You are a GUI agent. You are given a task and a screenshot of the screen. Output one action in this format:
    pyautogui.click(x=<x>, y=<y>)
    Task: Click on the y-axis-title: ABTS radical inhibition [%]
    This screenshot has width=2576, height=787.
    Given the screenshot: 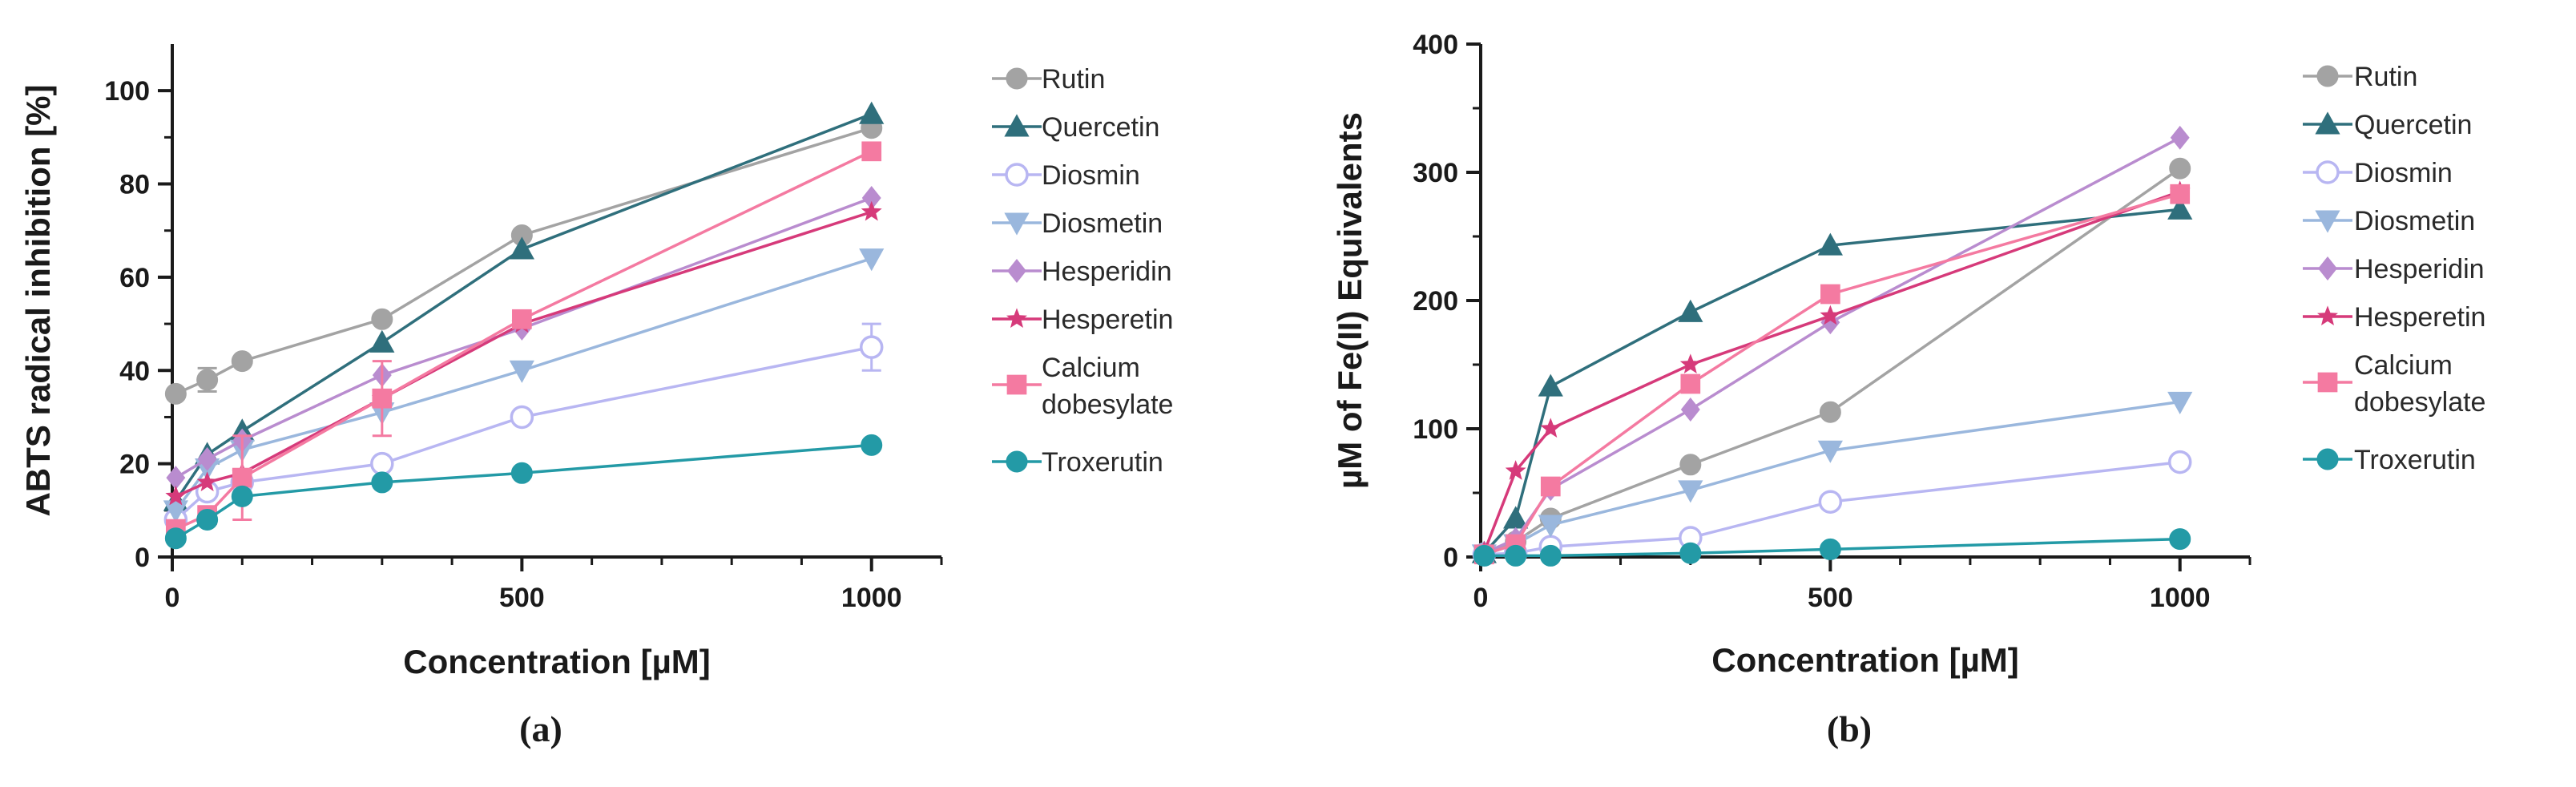 What is the action you would take?
    pyautogui.click(x=38, y=300)
    